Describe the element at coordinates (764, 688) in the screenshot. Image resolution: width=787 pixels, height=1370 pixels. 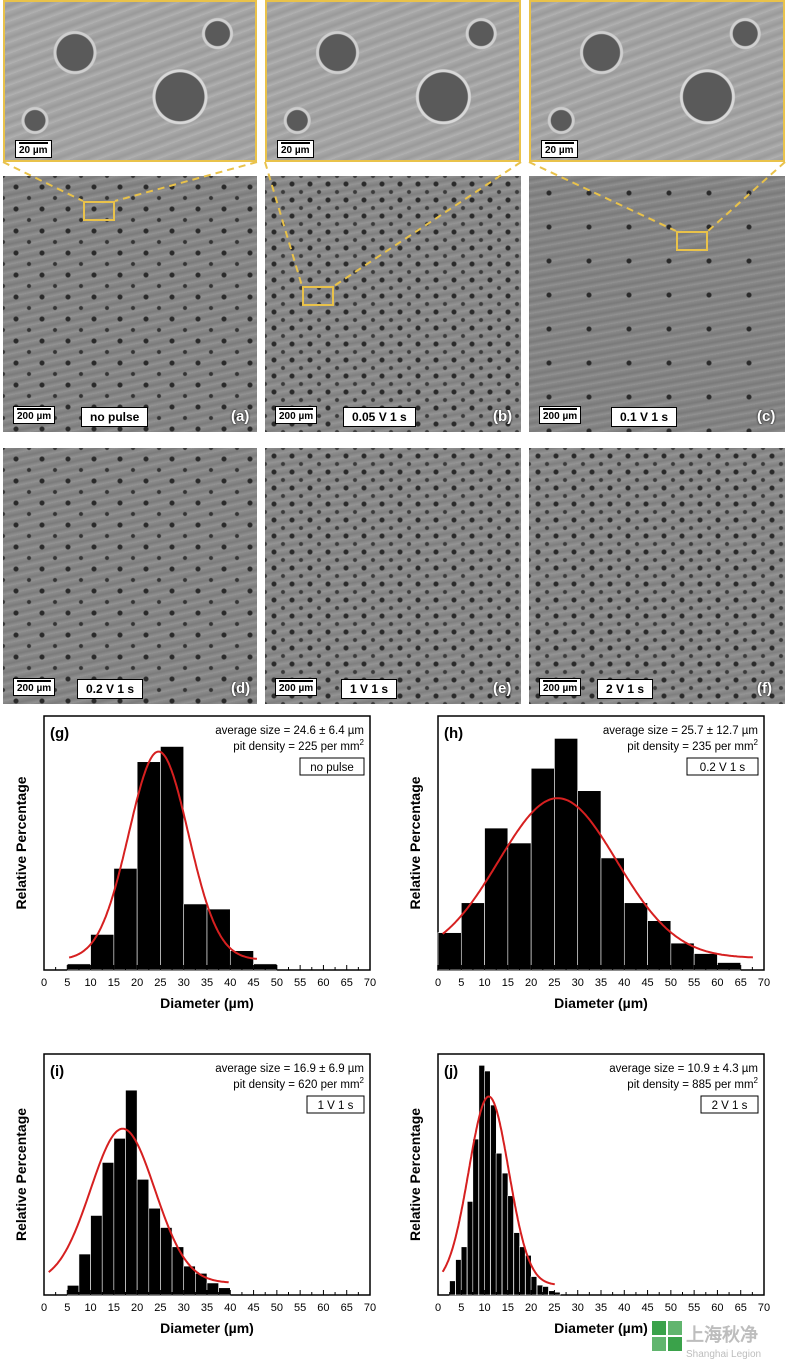
I see `panel-label: (f)` at that location.